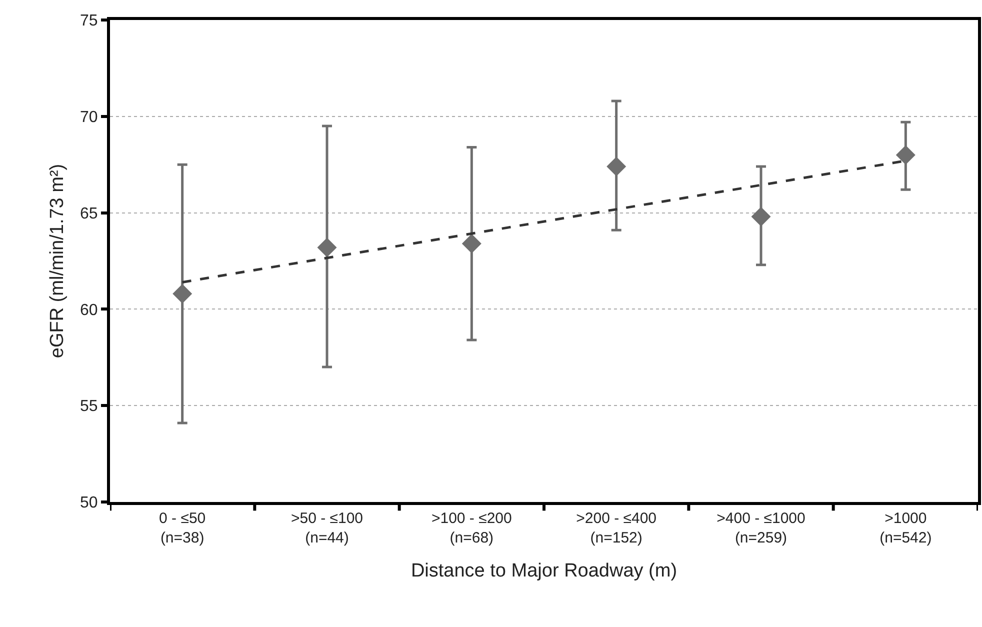  Describe the element at coordinates (906, 528) in the screenshot. I see `x-tick-label: >1000 (n=542)` at that location.